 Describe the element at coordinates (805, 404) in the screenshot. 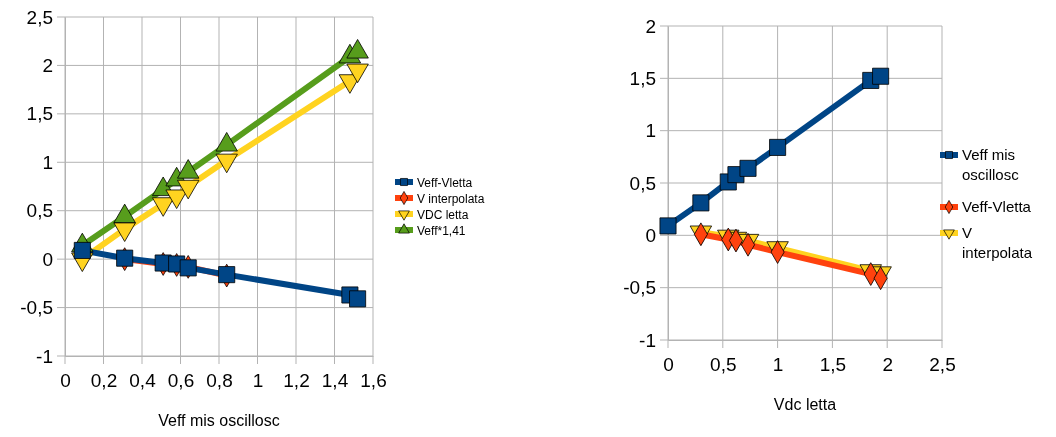

I see `x-axis-title: Vdc letta` at that location.